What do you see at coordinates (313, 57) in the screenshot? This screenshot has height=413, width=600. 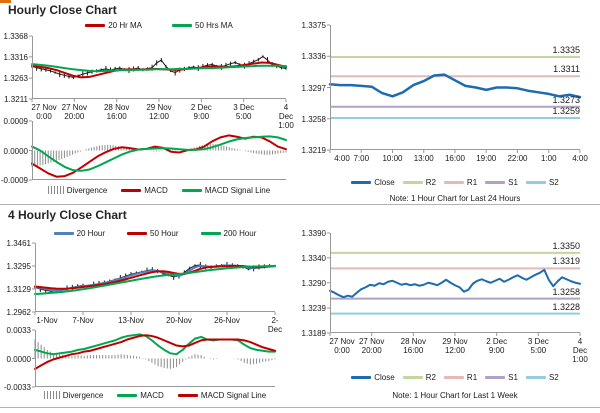 I see `y-axis-tick-label: 1.3336` at bounding box center [313, 57].